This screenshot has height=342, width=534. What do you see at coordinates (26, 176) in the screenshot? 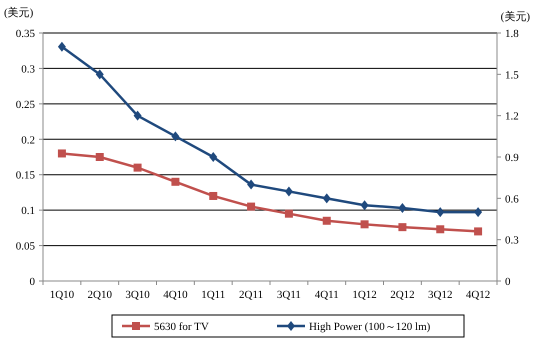
I see `y-tick-label: 0.15` at bounding box center [26, 176].